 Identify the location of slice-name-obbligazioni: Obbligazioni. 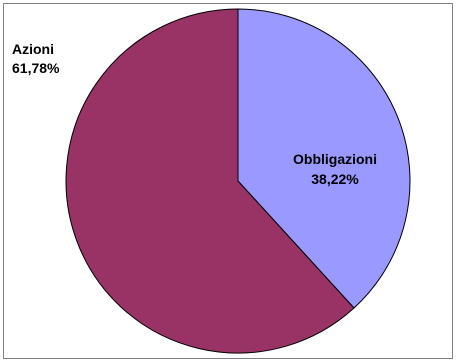
(335, 159).